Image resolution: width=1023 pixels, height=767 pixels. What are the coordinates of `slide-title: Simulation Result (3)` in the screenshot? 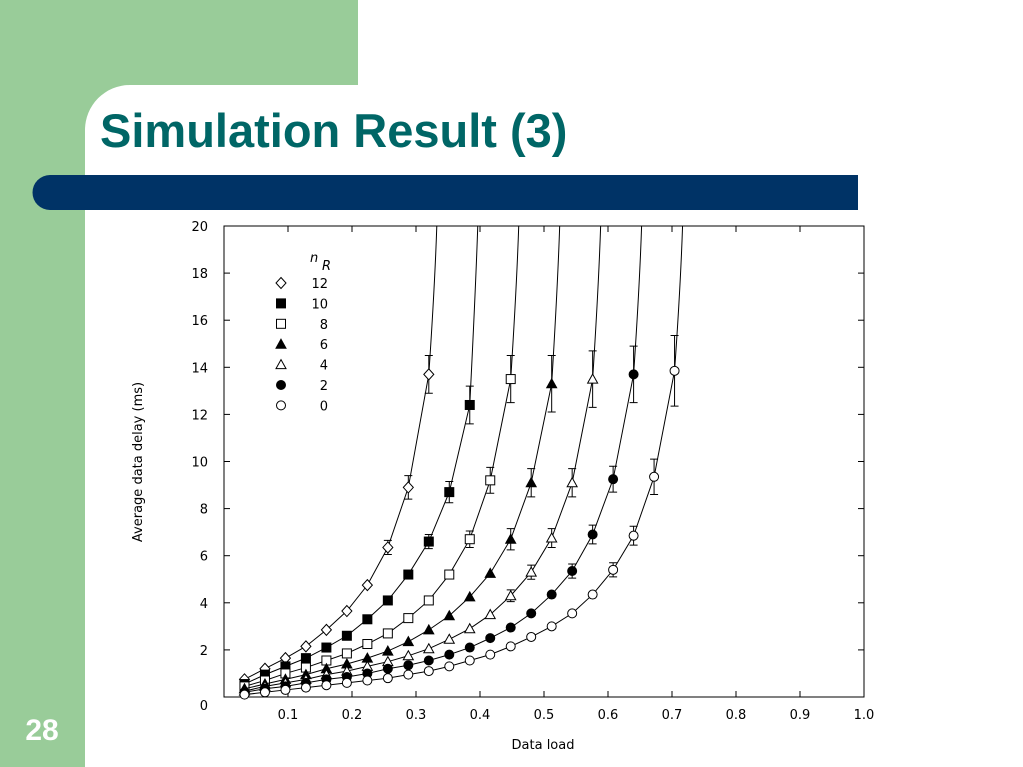 It's located at (333, 130).